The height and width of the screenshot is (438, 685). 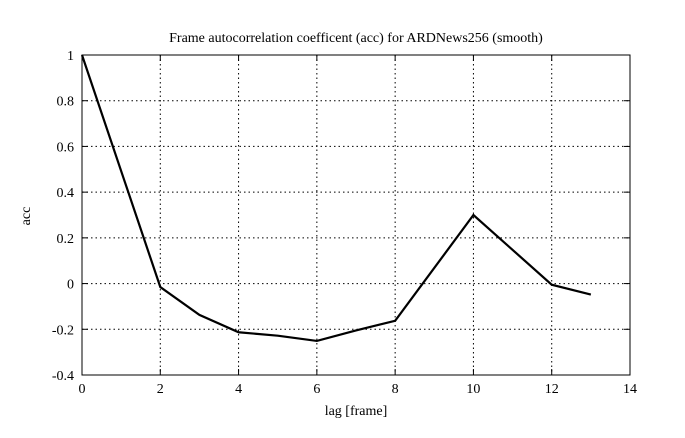 I want to click on x-tick-label: 10, so click(x=473, y=389).